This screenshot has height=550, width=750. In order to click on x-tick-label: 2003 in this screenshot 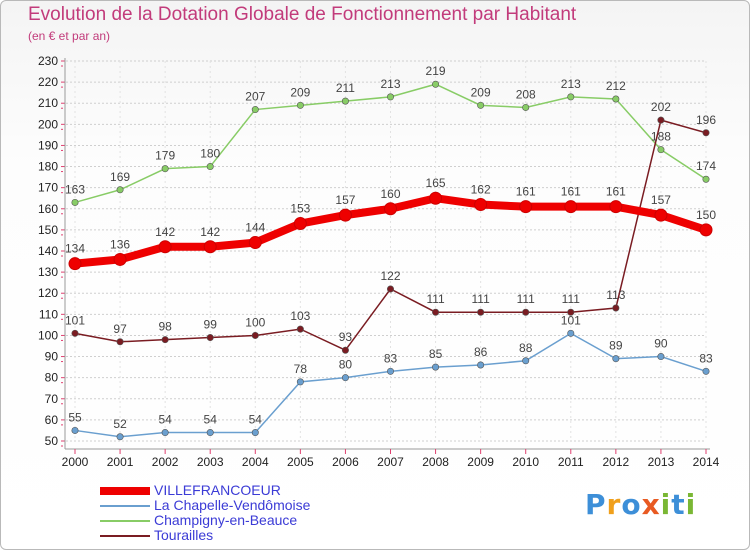, I will do `click(210, 462)`.